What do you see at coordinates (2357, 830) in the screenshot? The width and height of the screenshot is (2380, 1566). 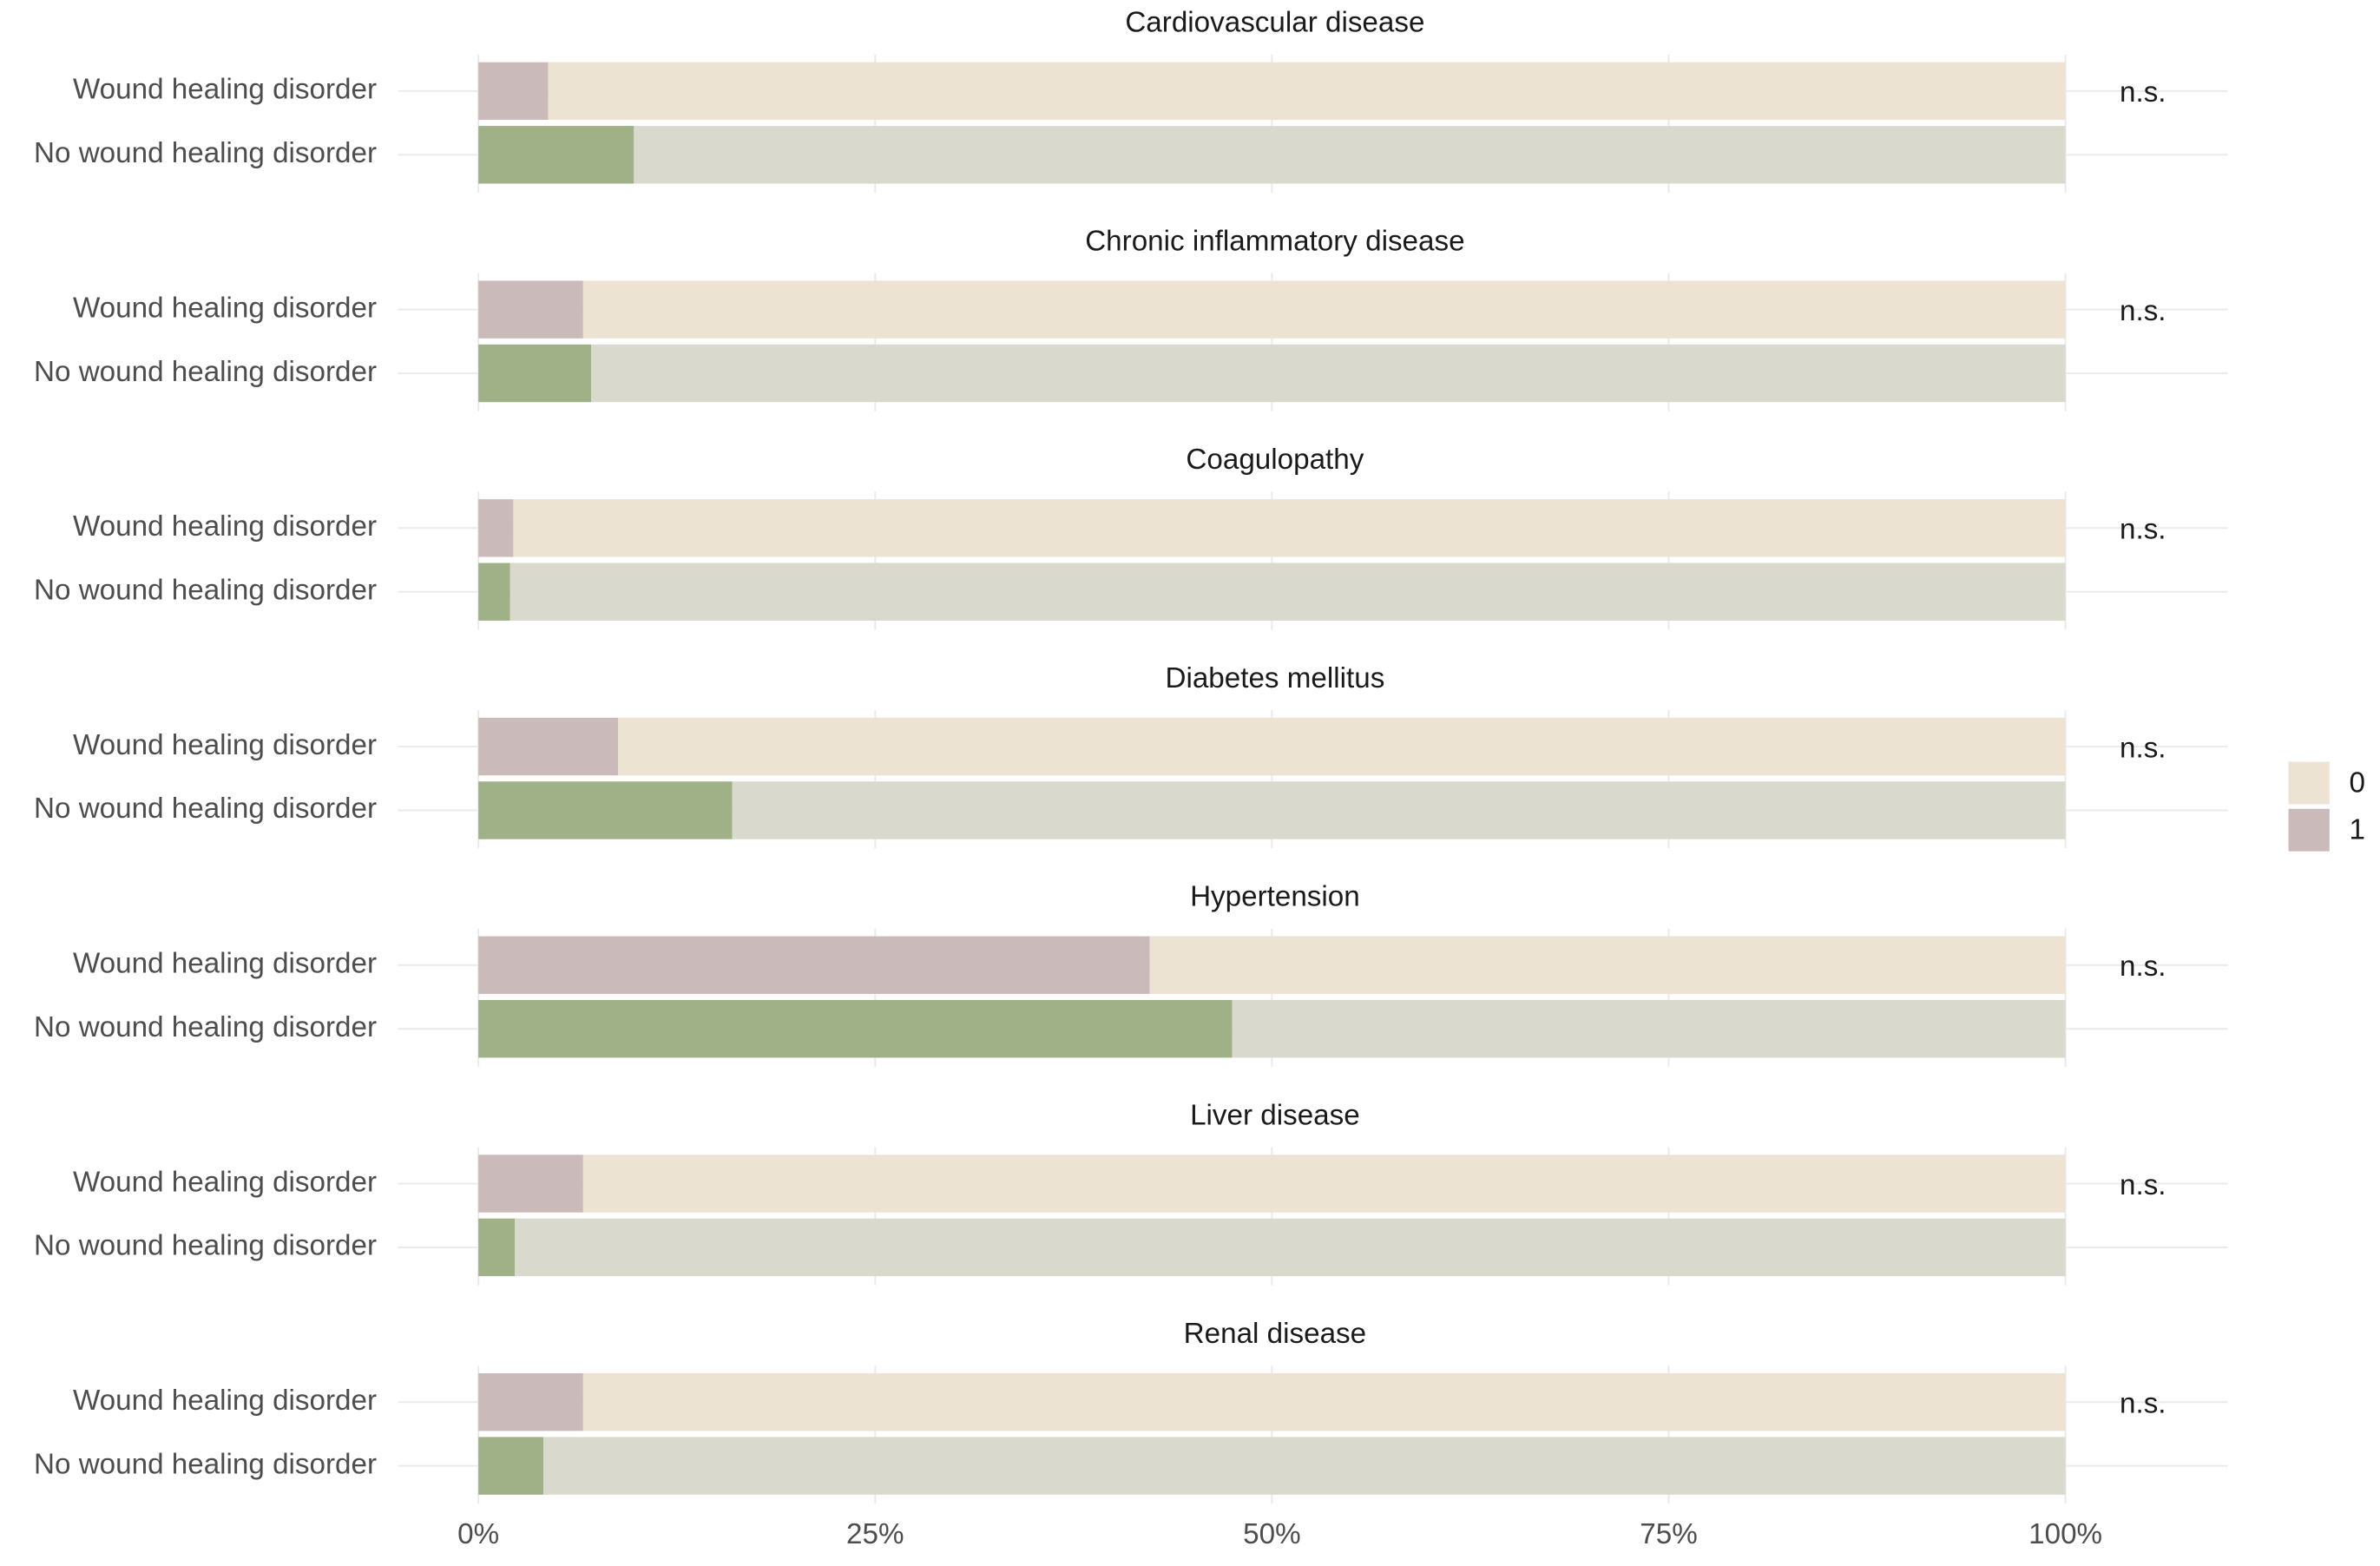 I see `legend-label: 1` at bounding box center [2357, 830].